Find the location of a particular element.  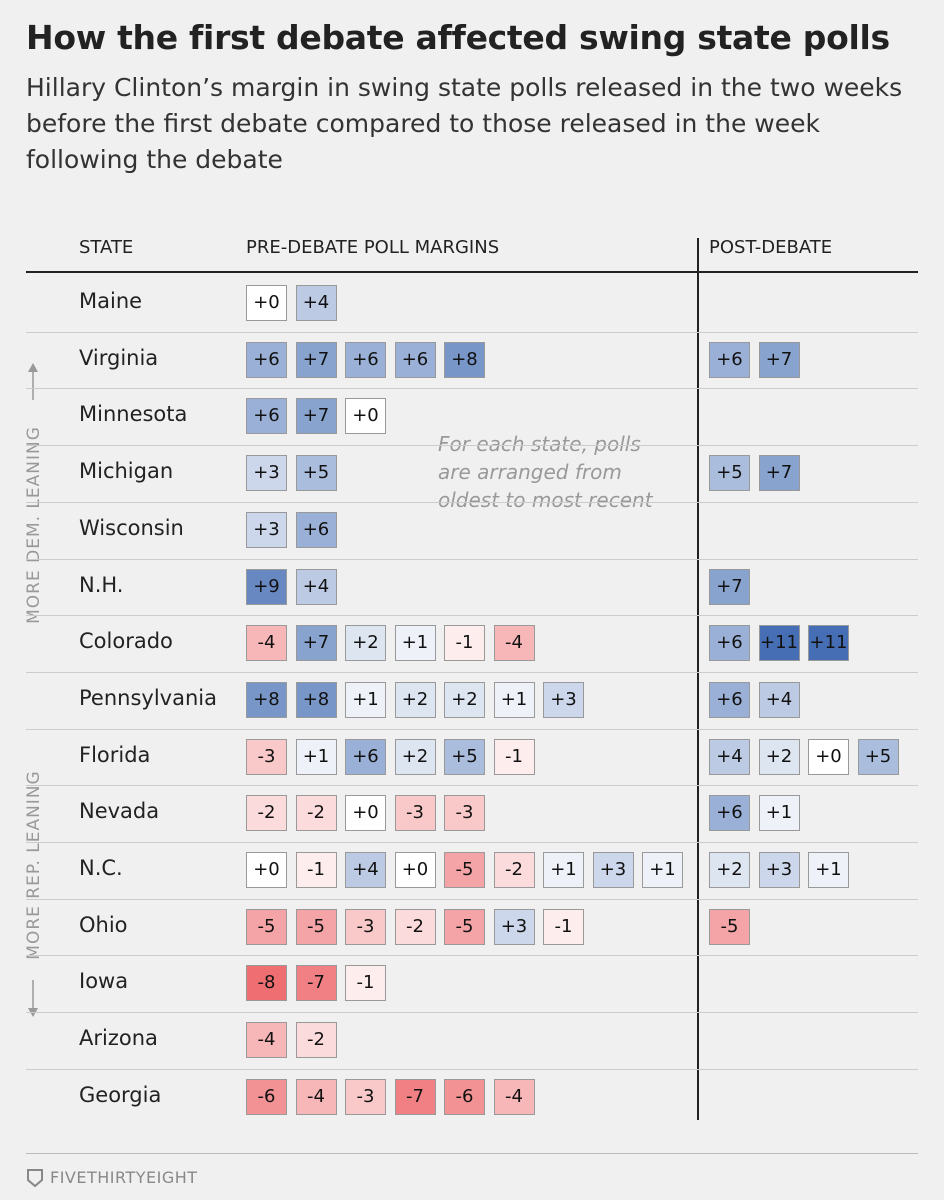

footer-rule is located at coordinates (472, 1153).